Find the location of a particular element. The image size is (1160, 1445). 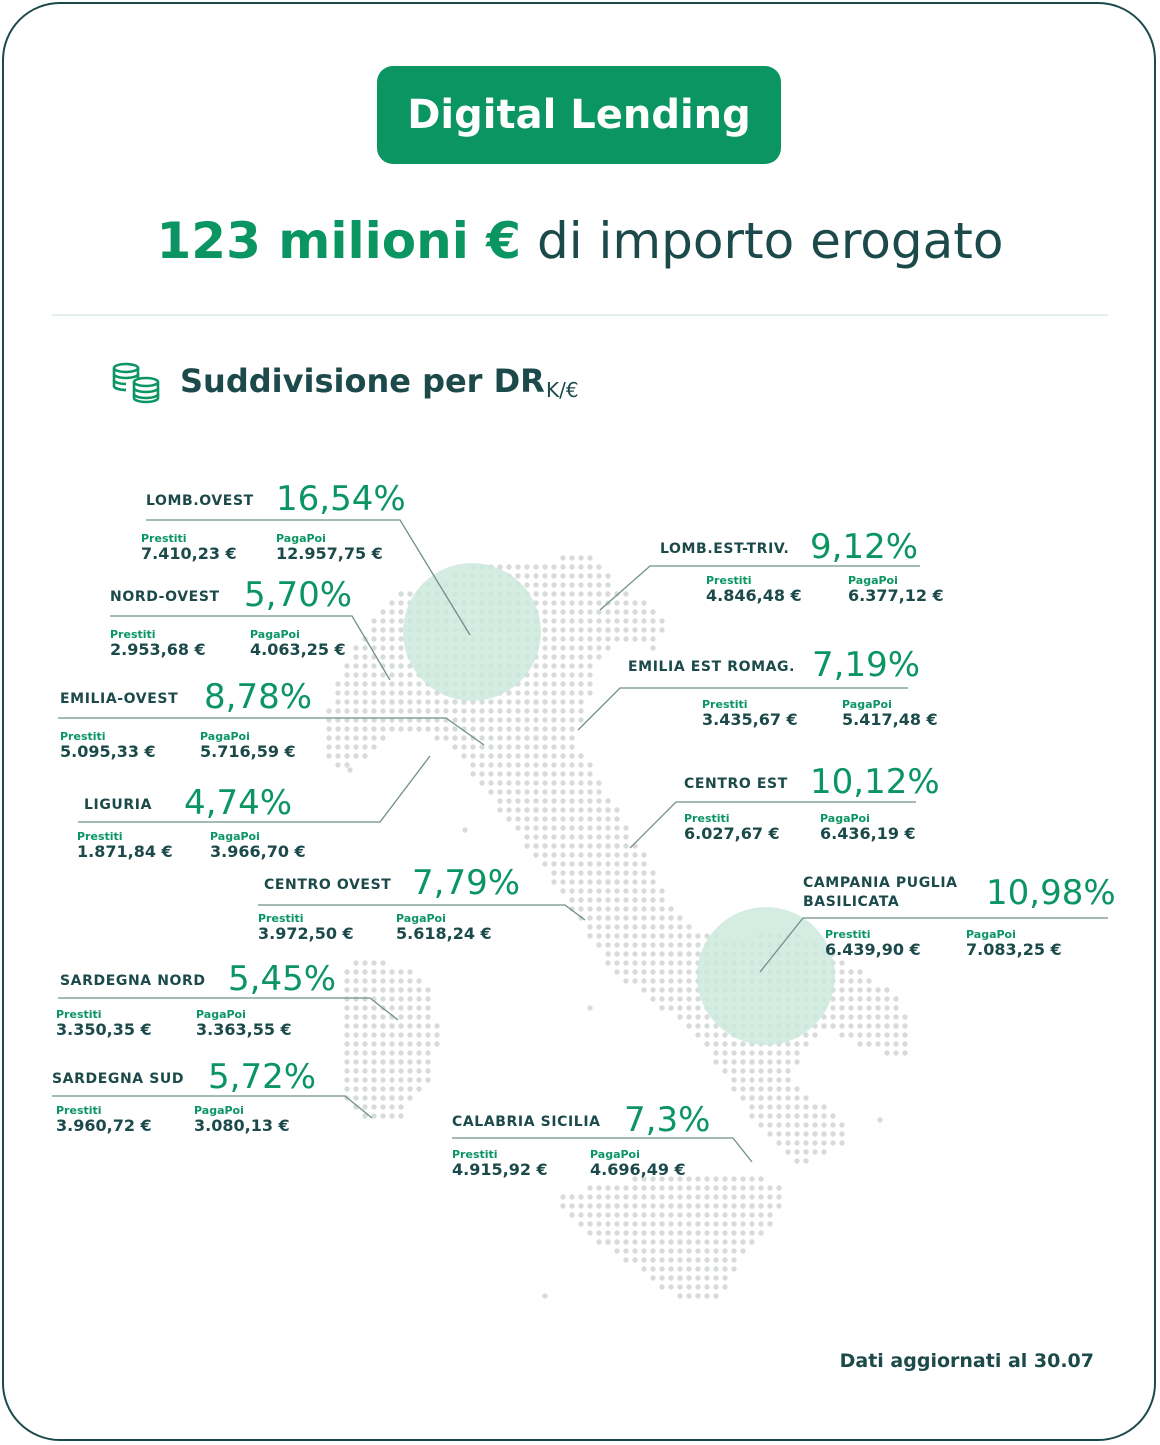

headline-text: di importo erogato is located at coordinates (762, 241).